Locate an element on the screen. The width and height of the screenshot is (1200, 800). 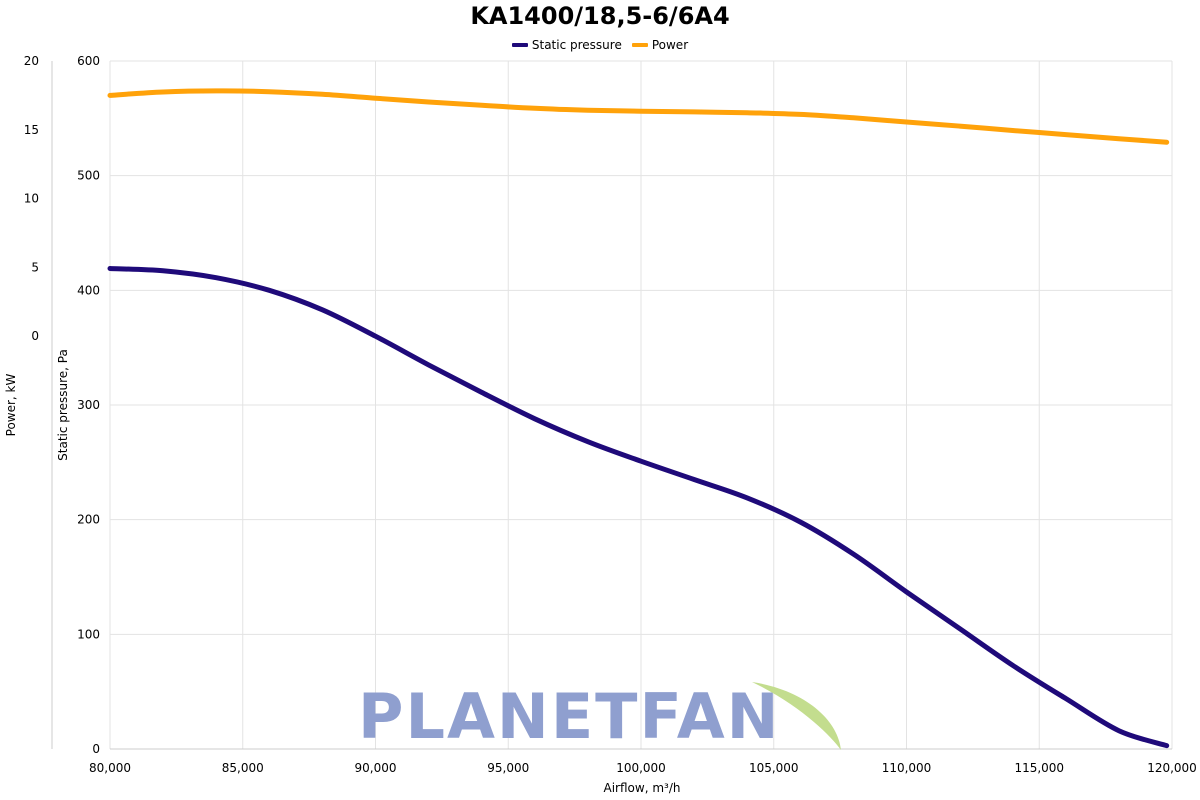
power-tick-label: 20 is located at coordinates (31, 61).